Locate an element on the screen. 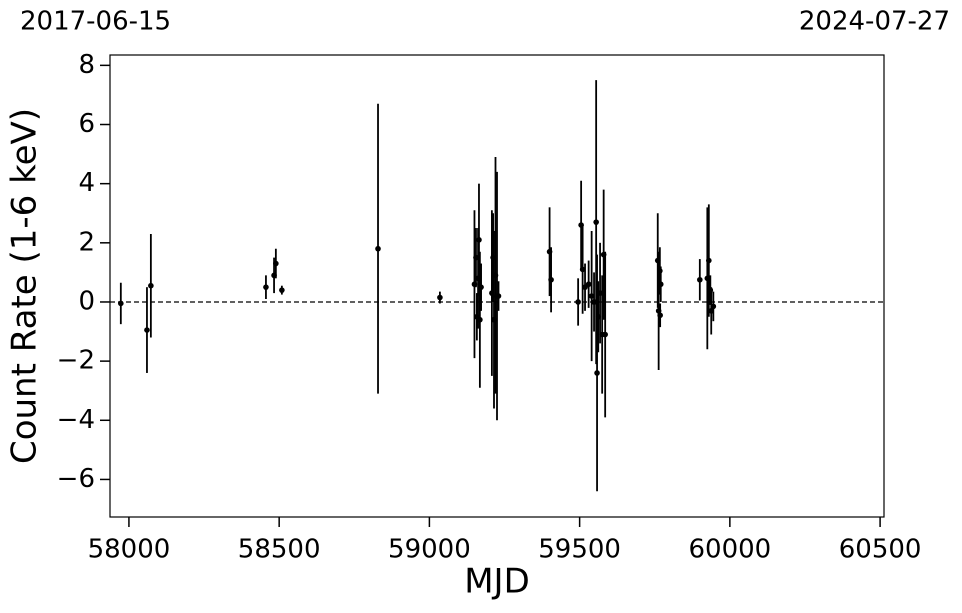  y-tick-label: 2 is located at coordinates (86, 242).